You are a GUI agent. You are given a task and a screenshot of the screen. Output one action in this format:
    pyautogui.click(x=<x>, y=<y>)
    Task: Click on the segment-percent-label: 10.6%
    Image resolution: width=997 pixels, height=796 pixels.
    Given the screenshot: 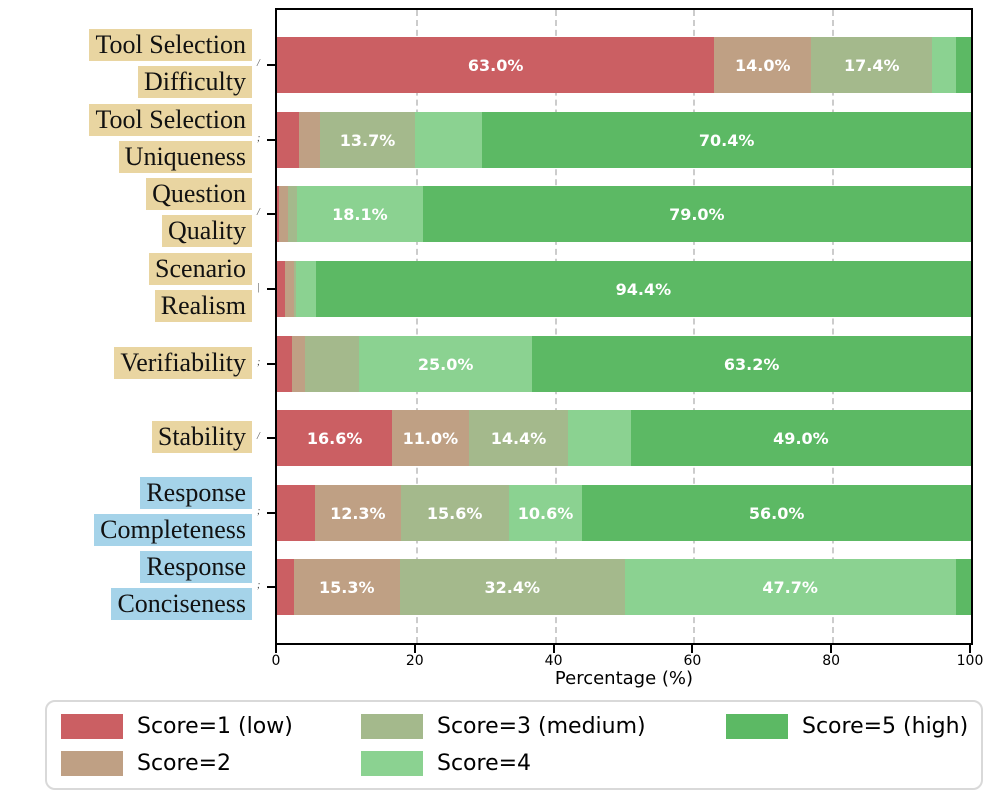 What is the action you would take?
    pyautogui.click(x=545, y=513)
    